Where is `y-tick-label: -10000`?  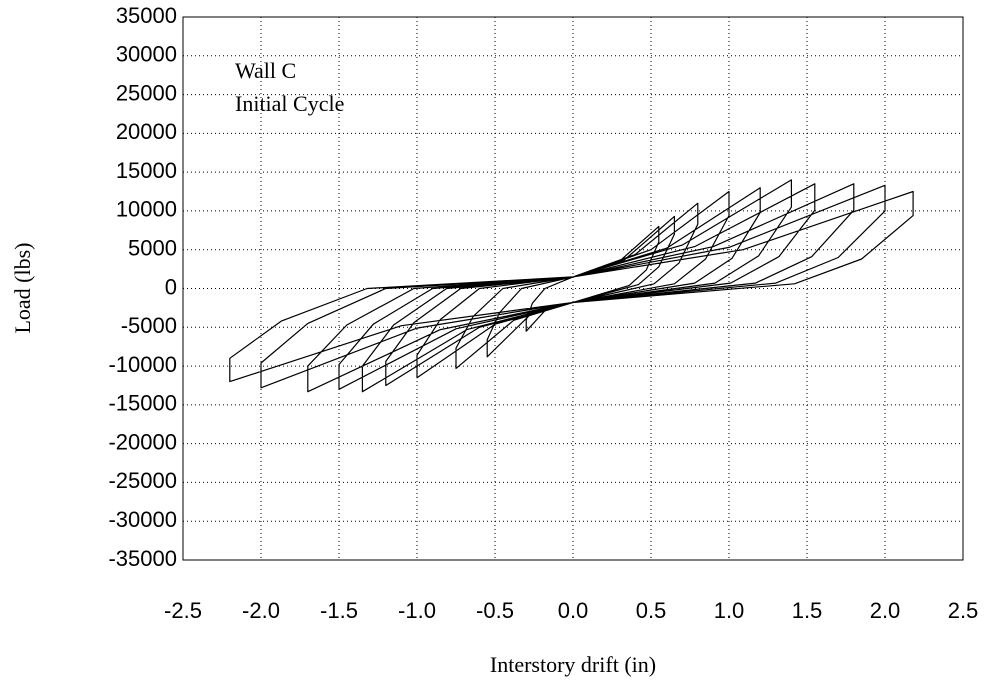
y-tick-label: -10000 is located at coordinates (142, 364).